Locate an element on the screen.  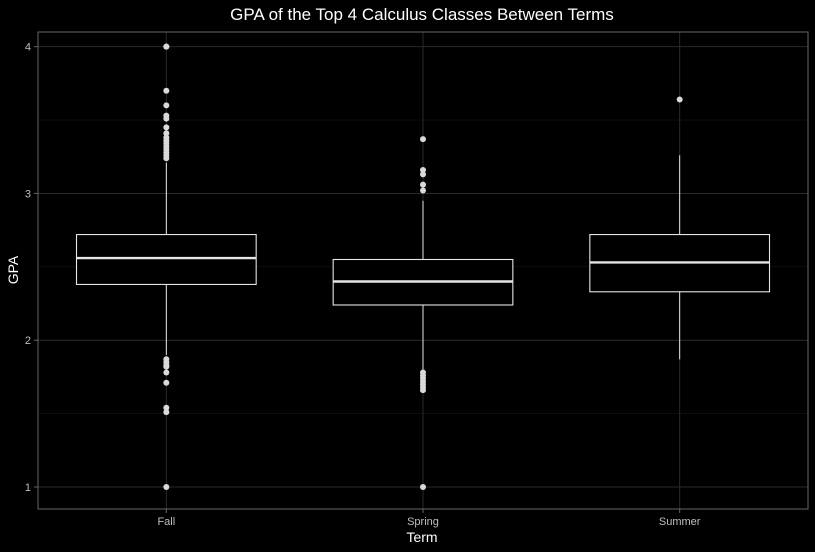
x-axis-title: Term is located at coordinates (421, 537).